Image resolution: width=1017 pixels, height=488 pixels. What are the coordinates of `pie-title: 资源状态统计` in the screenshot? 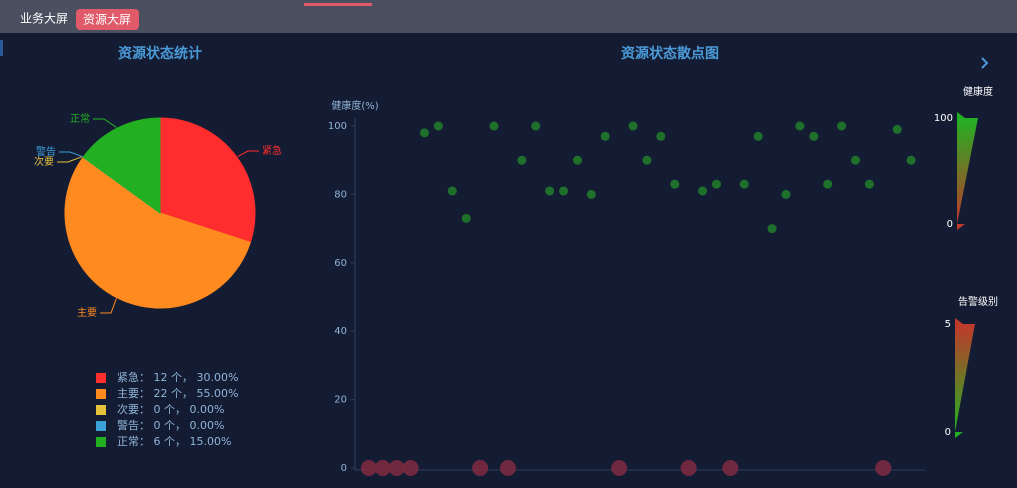 It's located at (160, 53).